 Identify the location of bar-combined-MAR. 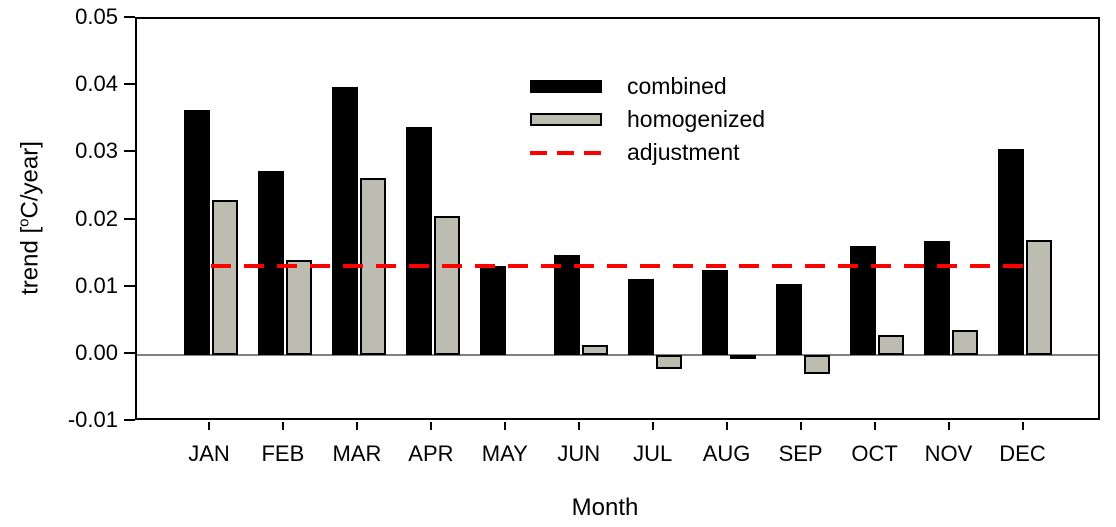
(344, 220).